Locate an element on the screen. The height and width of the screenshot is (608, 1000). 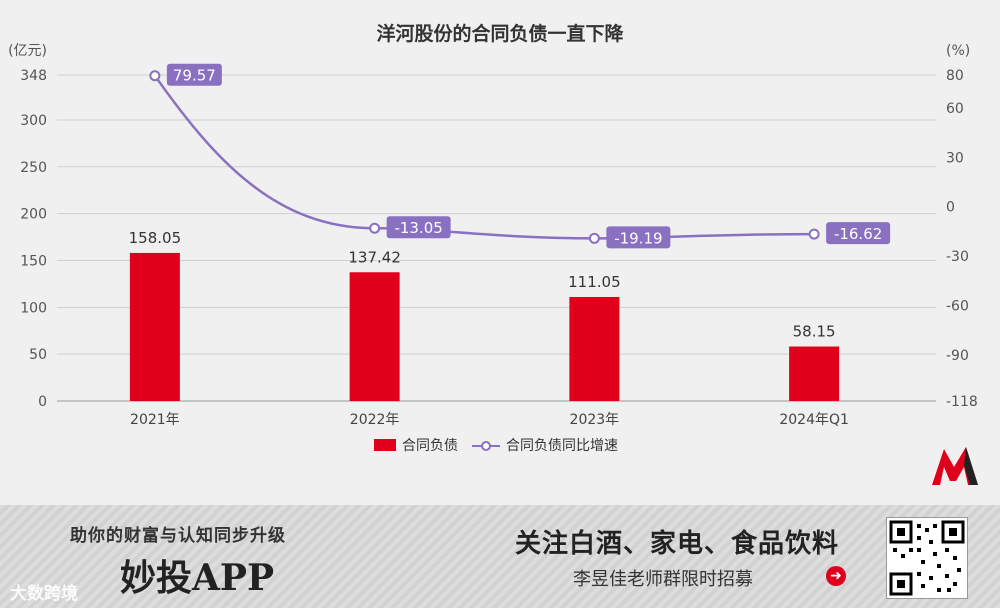
left-tick-label: 150 is located at coordinates (33, 261).